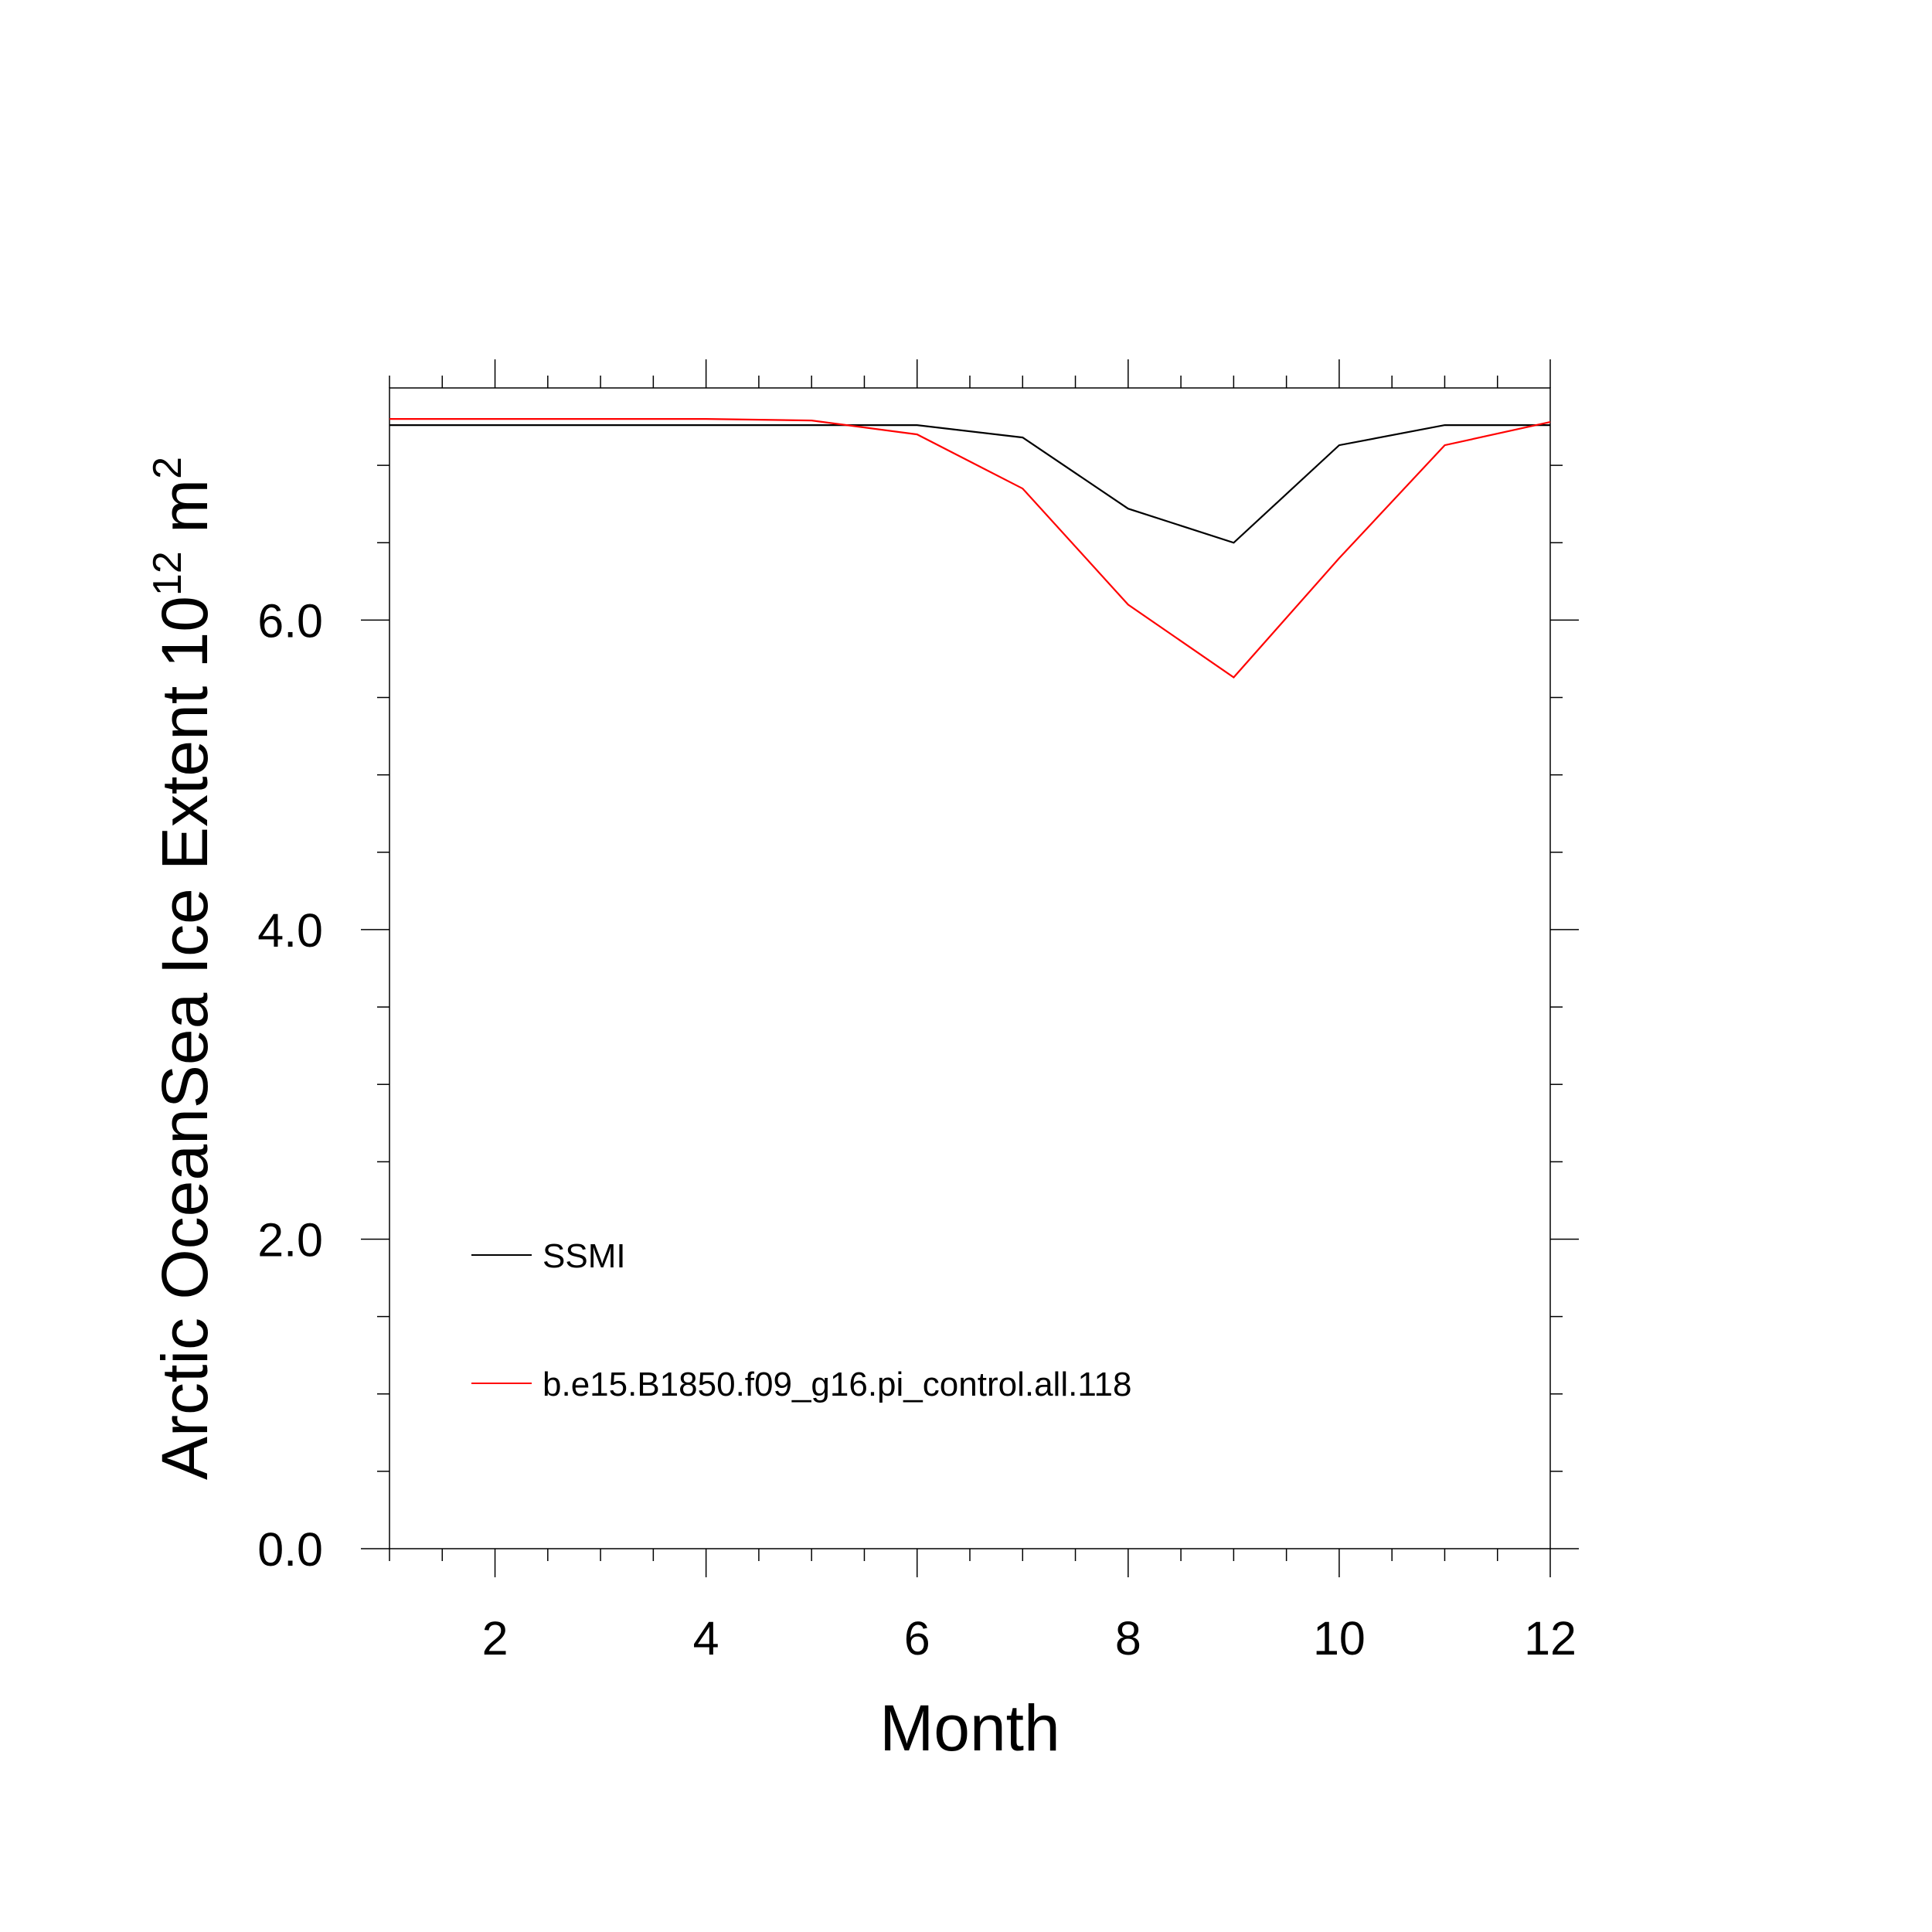  What do you see at coordinates (290, 1240) in the screenshot?
I see `y-tick-label: 2.0` at bounding box center [290, 1240].